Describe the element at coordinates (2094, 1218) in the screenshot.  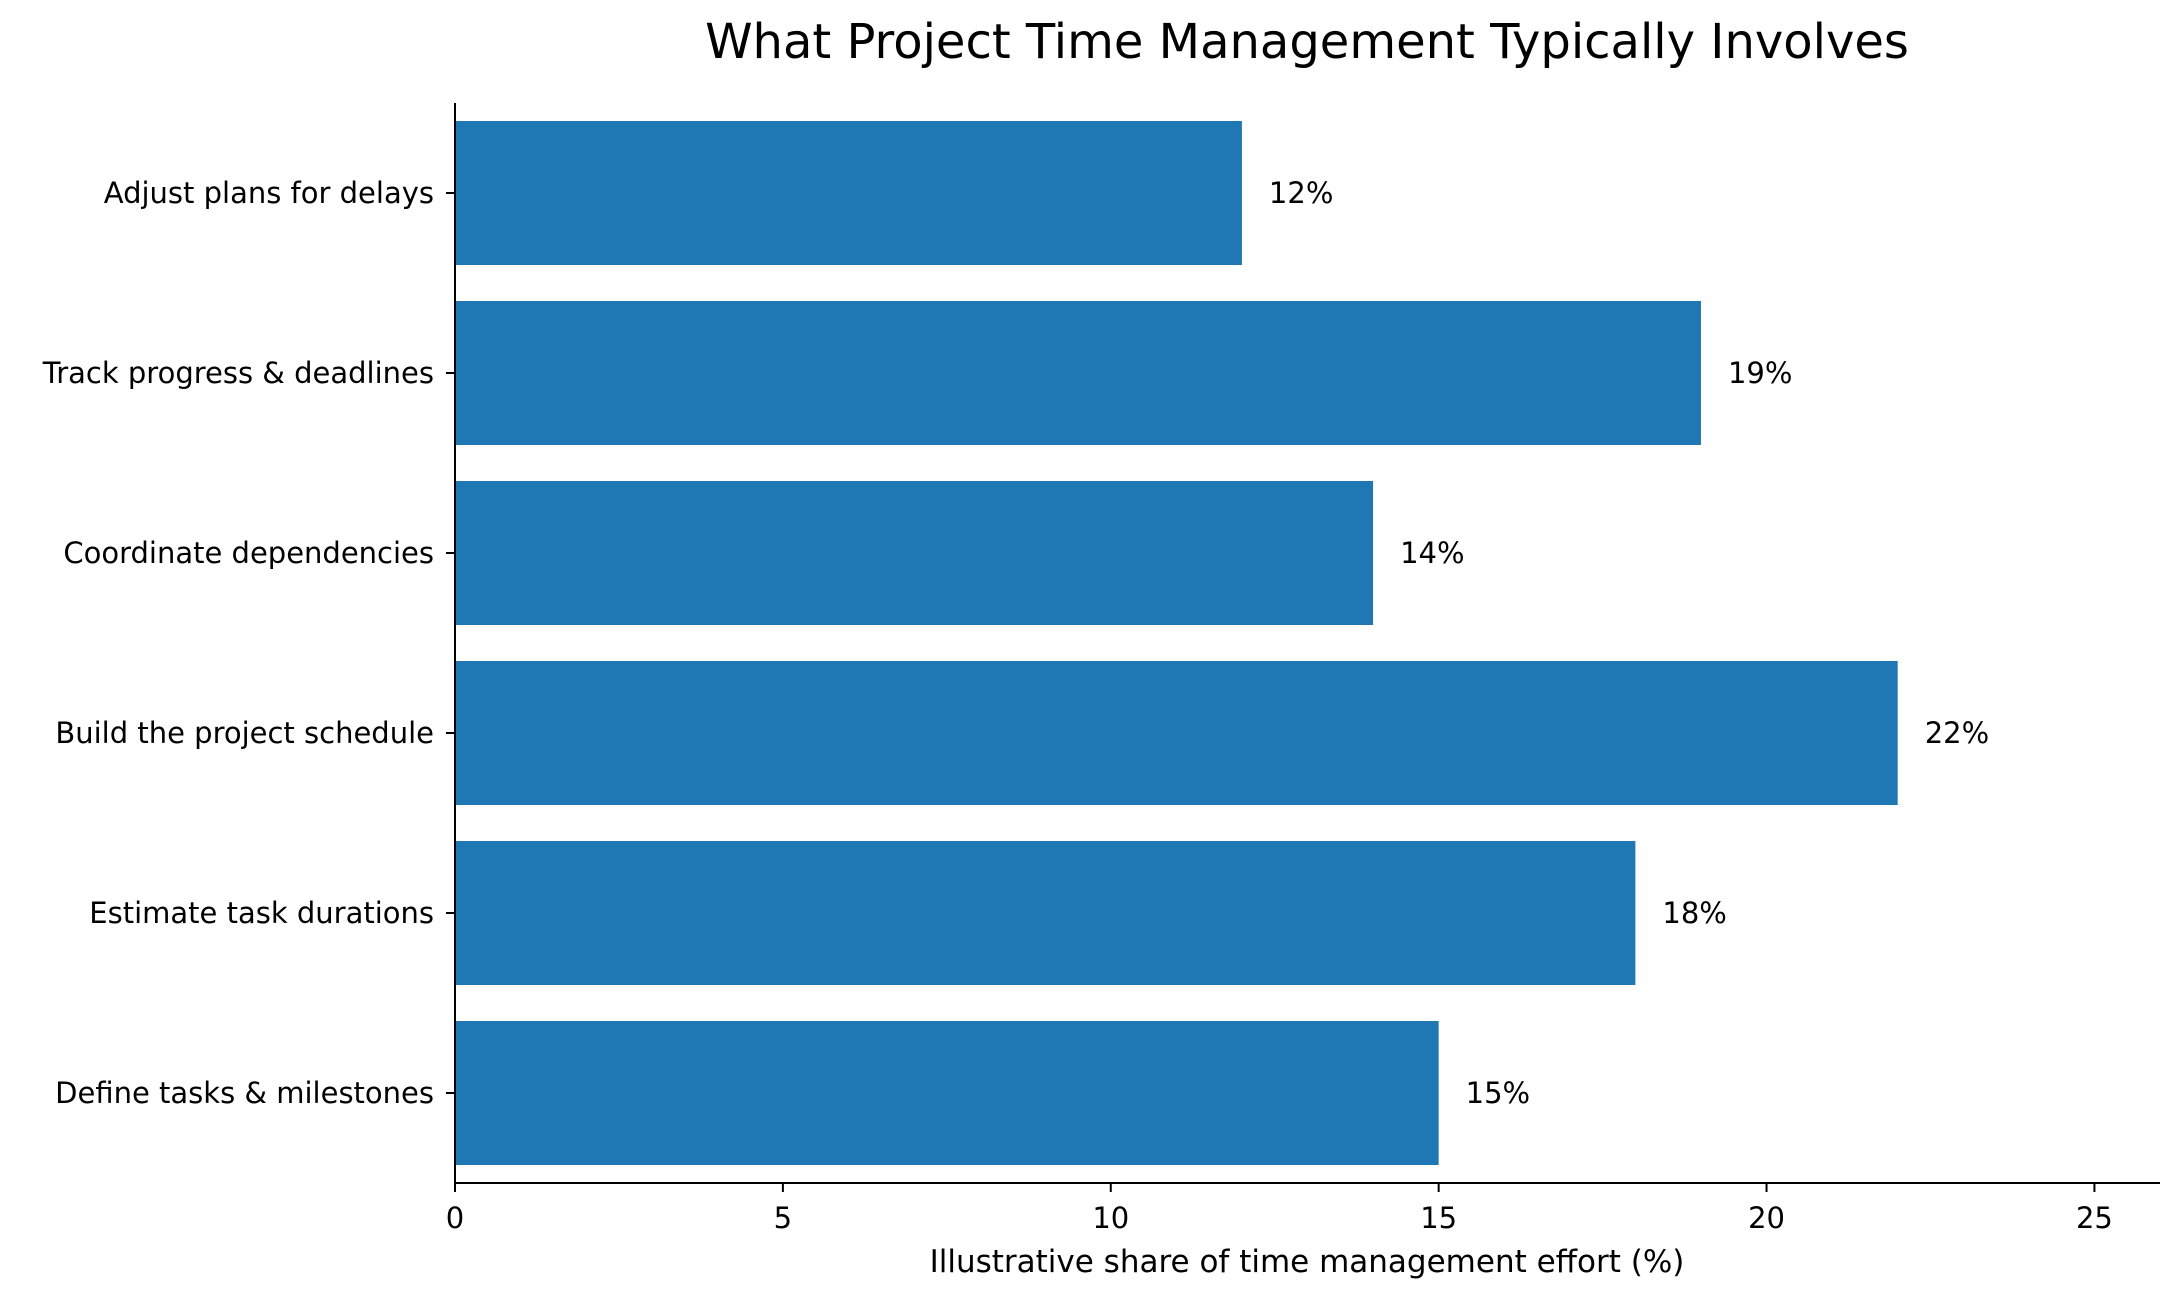
I see `x-tick-label: 25` at that location.